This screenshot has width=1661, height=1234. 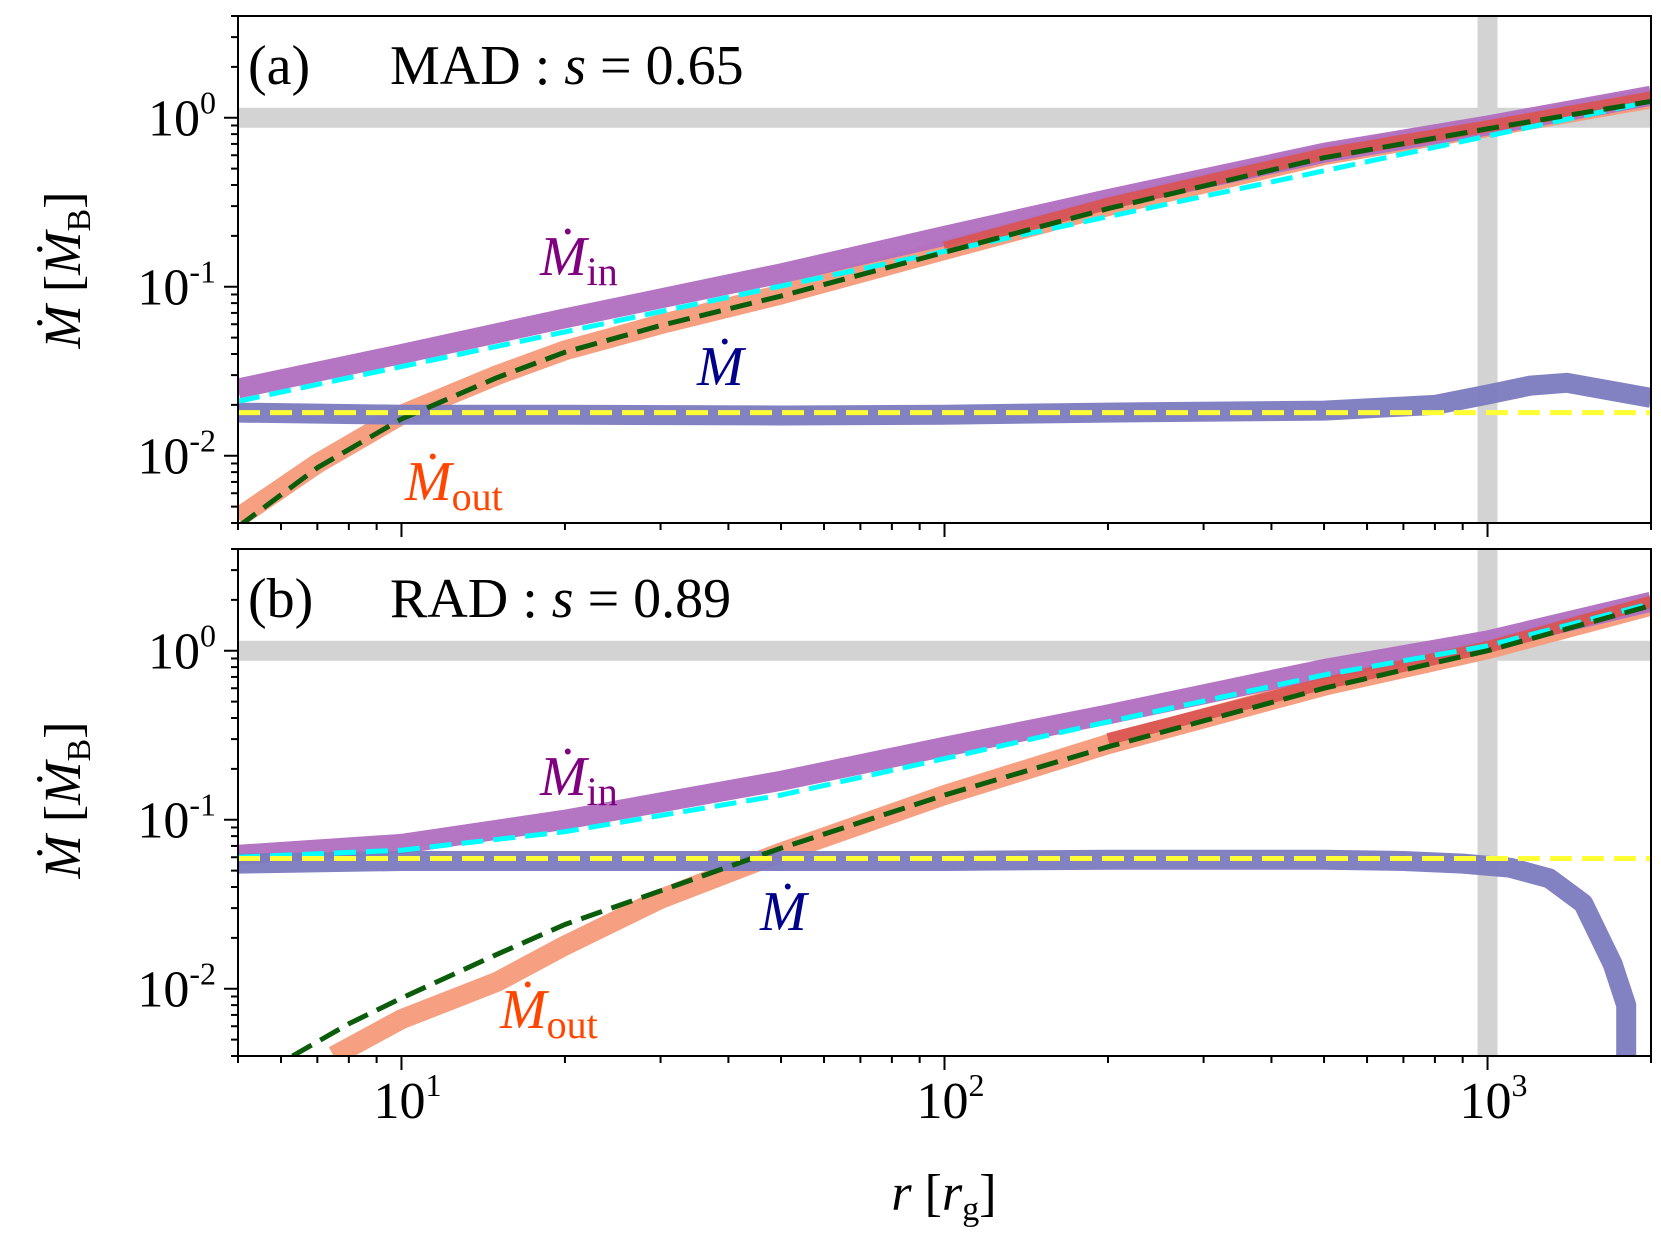 I want to click on panel-a-ylabel: Ṁ [ṀB], so click(x=66, y=271).